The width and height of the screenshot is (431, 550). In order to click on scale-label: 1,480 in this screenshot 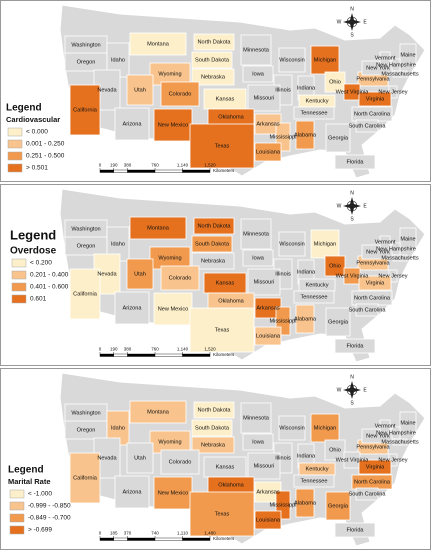, I will do `click(210, 533)`.